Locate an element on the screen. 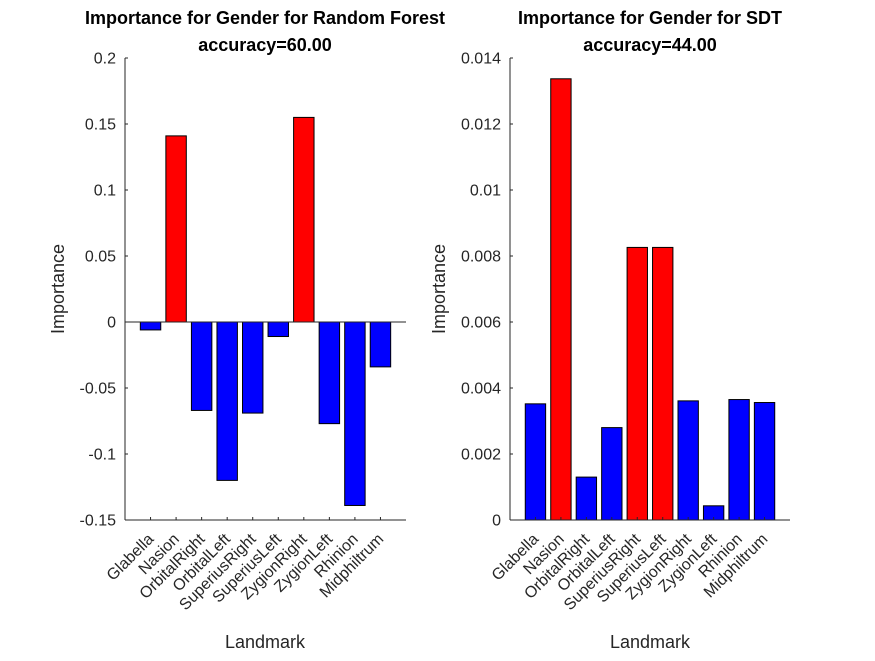  y-tick-label: 0.008 is located at coordinates (481, 257).